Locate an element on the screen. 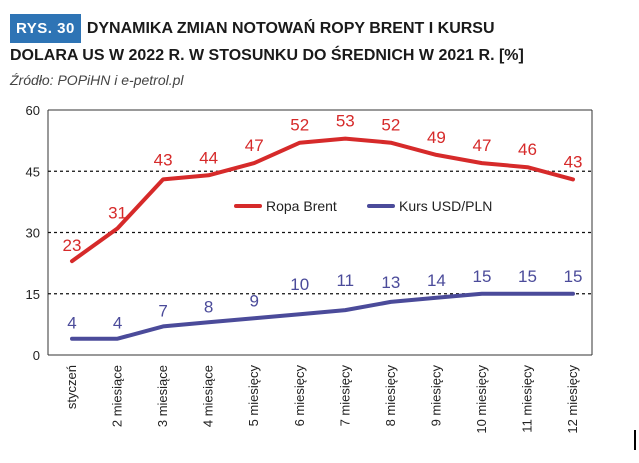  x-tick-label: 11 miesięcy is located at coordinates (527, 399).